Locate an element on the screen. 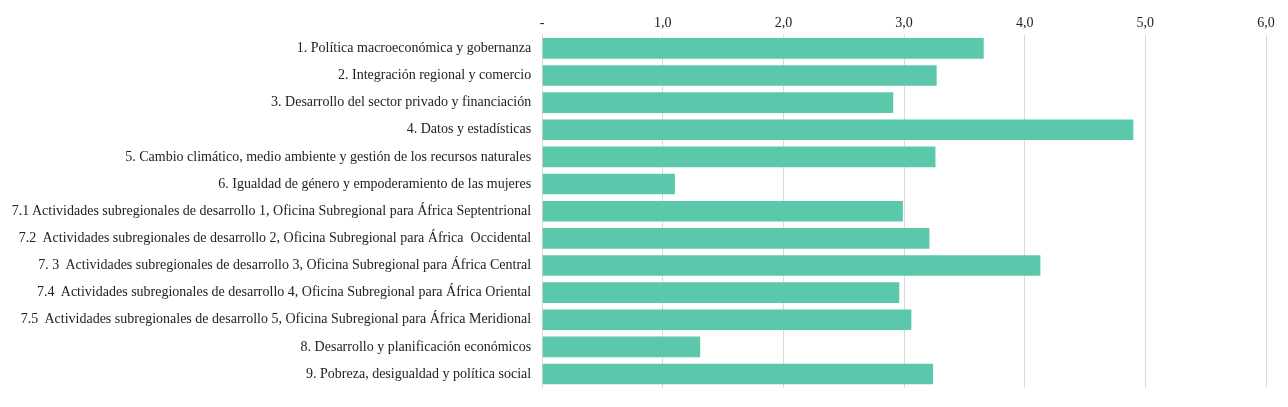  y-tick-label: 3. Desarrollo del sector privado y financiación is located at coordinates (401, 102).